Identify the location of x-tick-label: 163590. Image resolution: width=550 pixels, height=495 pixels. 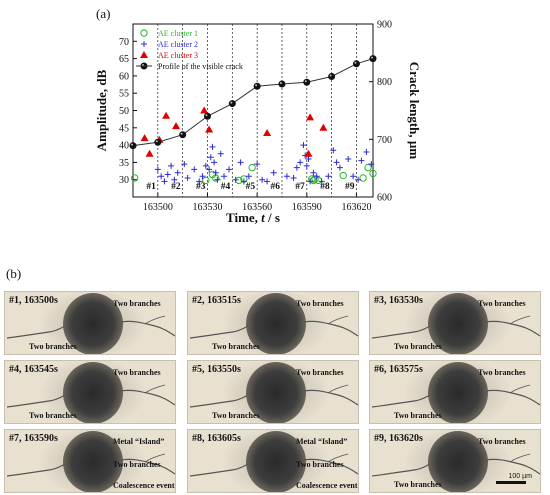
(307, 207).